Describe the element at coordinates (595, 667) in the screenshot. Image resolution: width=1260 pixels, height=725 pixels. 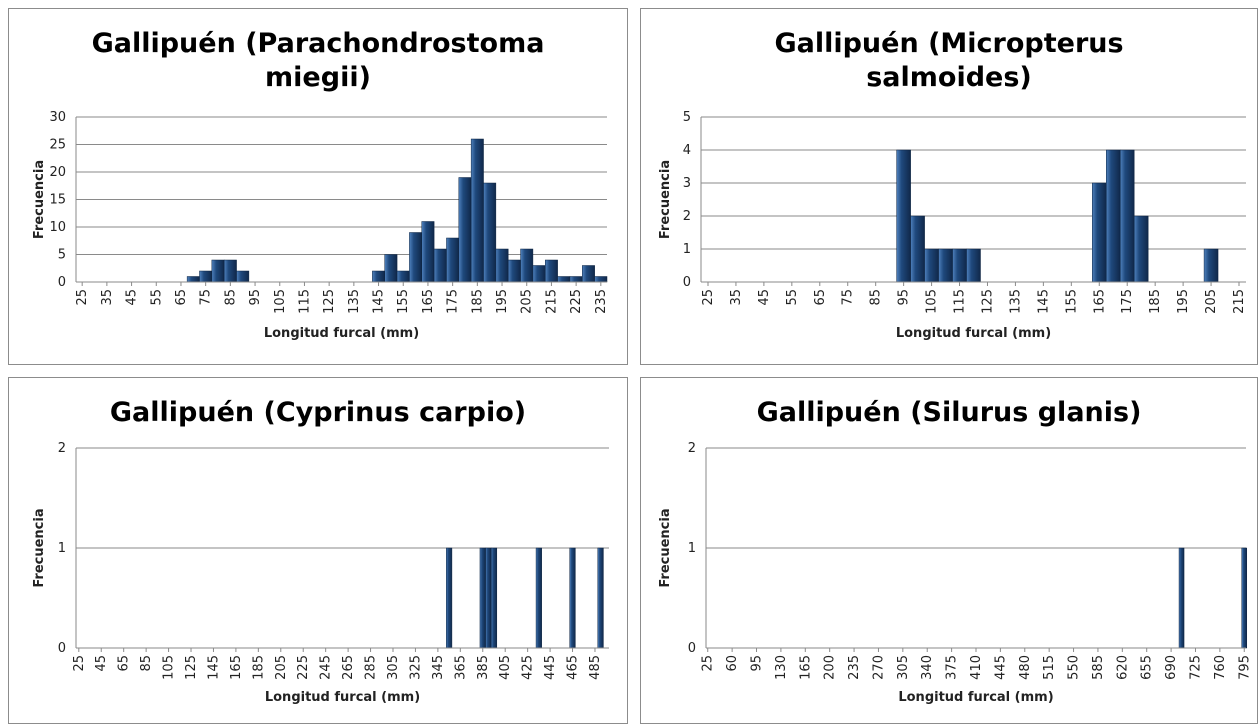
I see `x-tick-label: 485` at that location.